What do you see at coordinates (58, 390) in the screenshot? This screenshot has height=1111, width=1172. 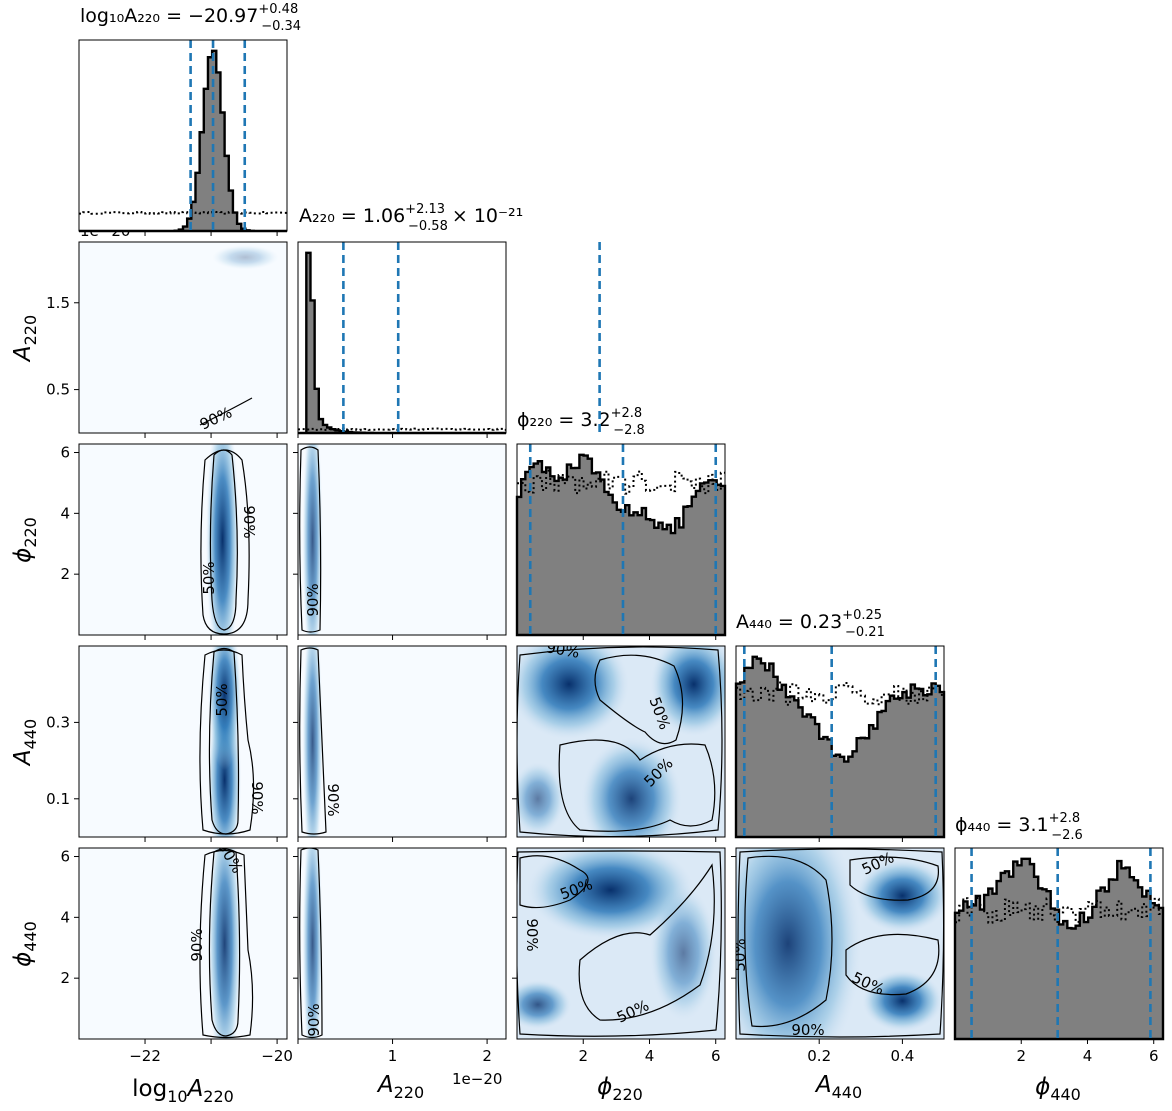 I see `ytick-label-A220-0: 0.5` at bounding box center [58, 390].